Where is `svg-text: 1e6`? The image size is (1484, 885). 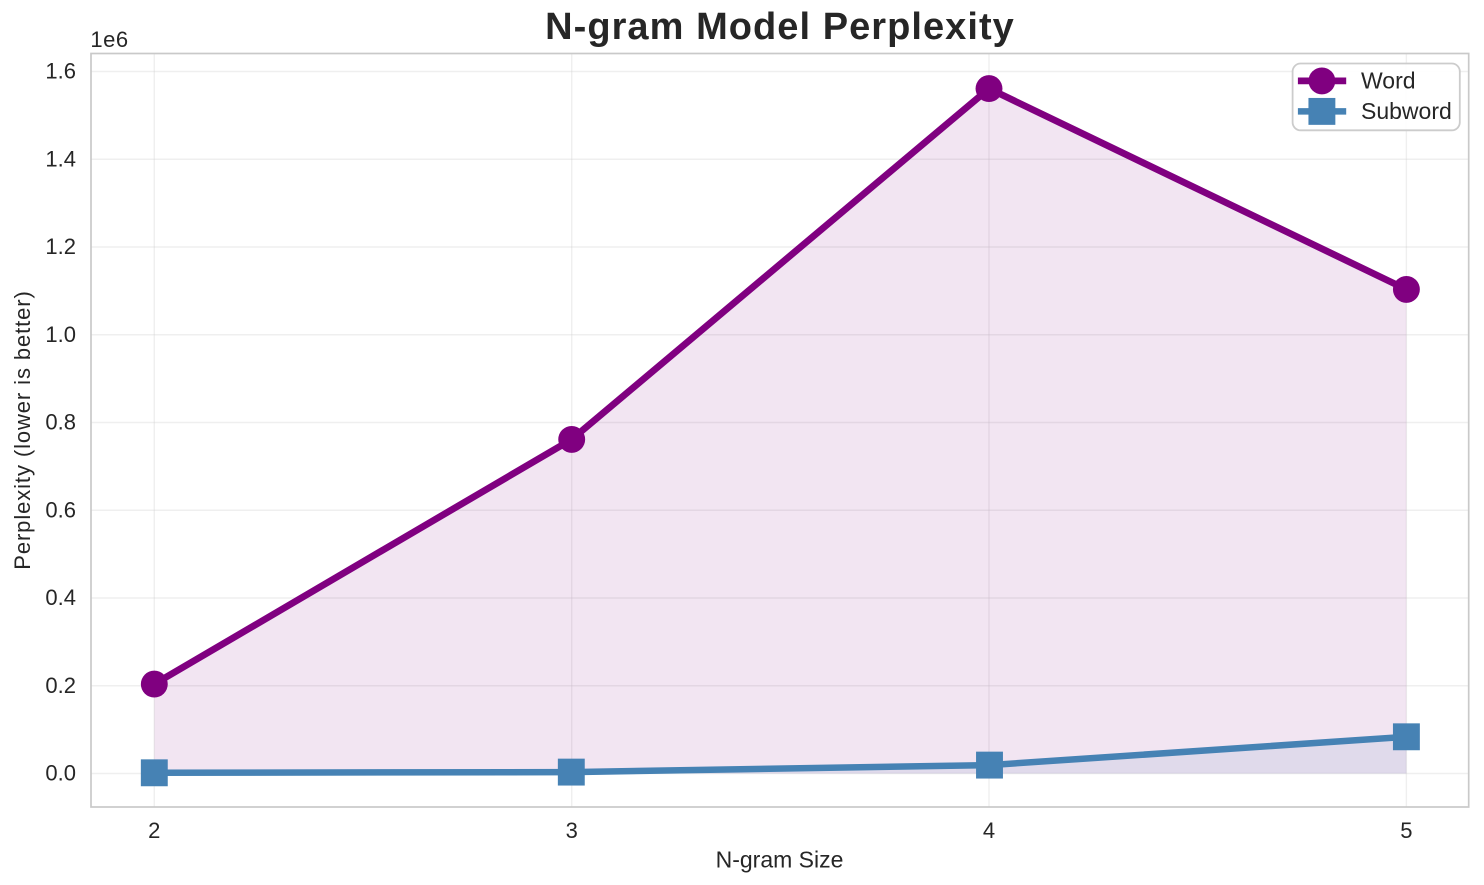
svg-text: 1e6 is located at coordinates (109, 39).